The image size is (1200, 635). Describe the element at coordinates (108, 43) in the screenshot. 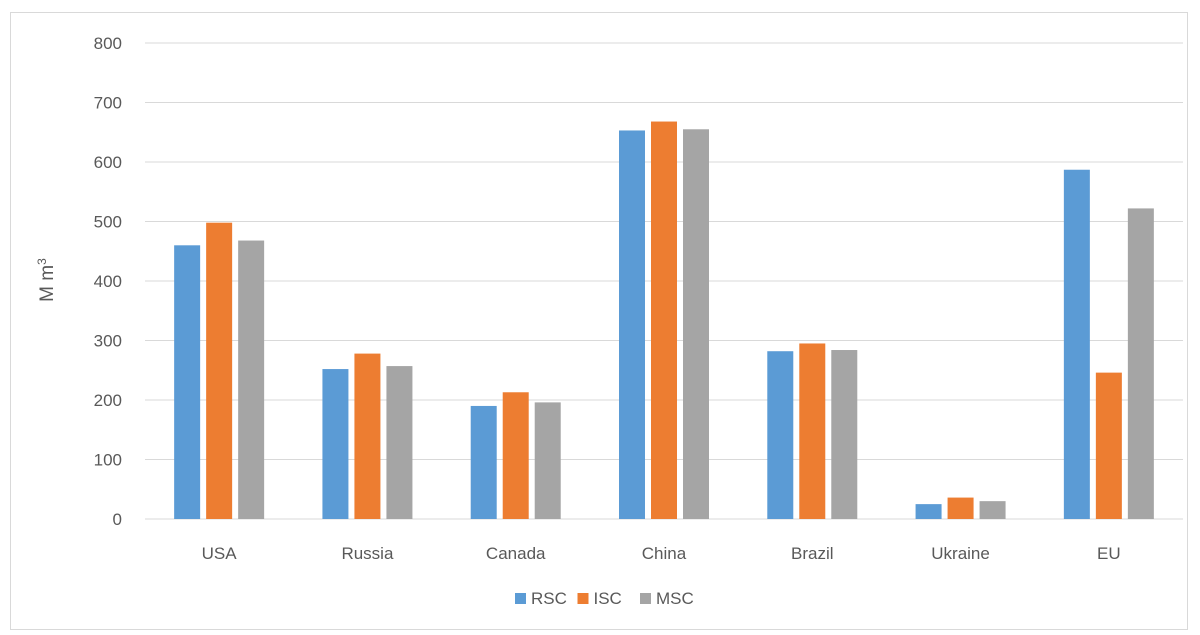

I see `y-tick-label: 800` at that location.